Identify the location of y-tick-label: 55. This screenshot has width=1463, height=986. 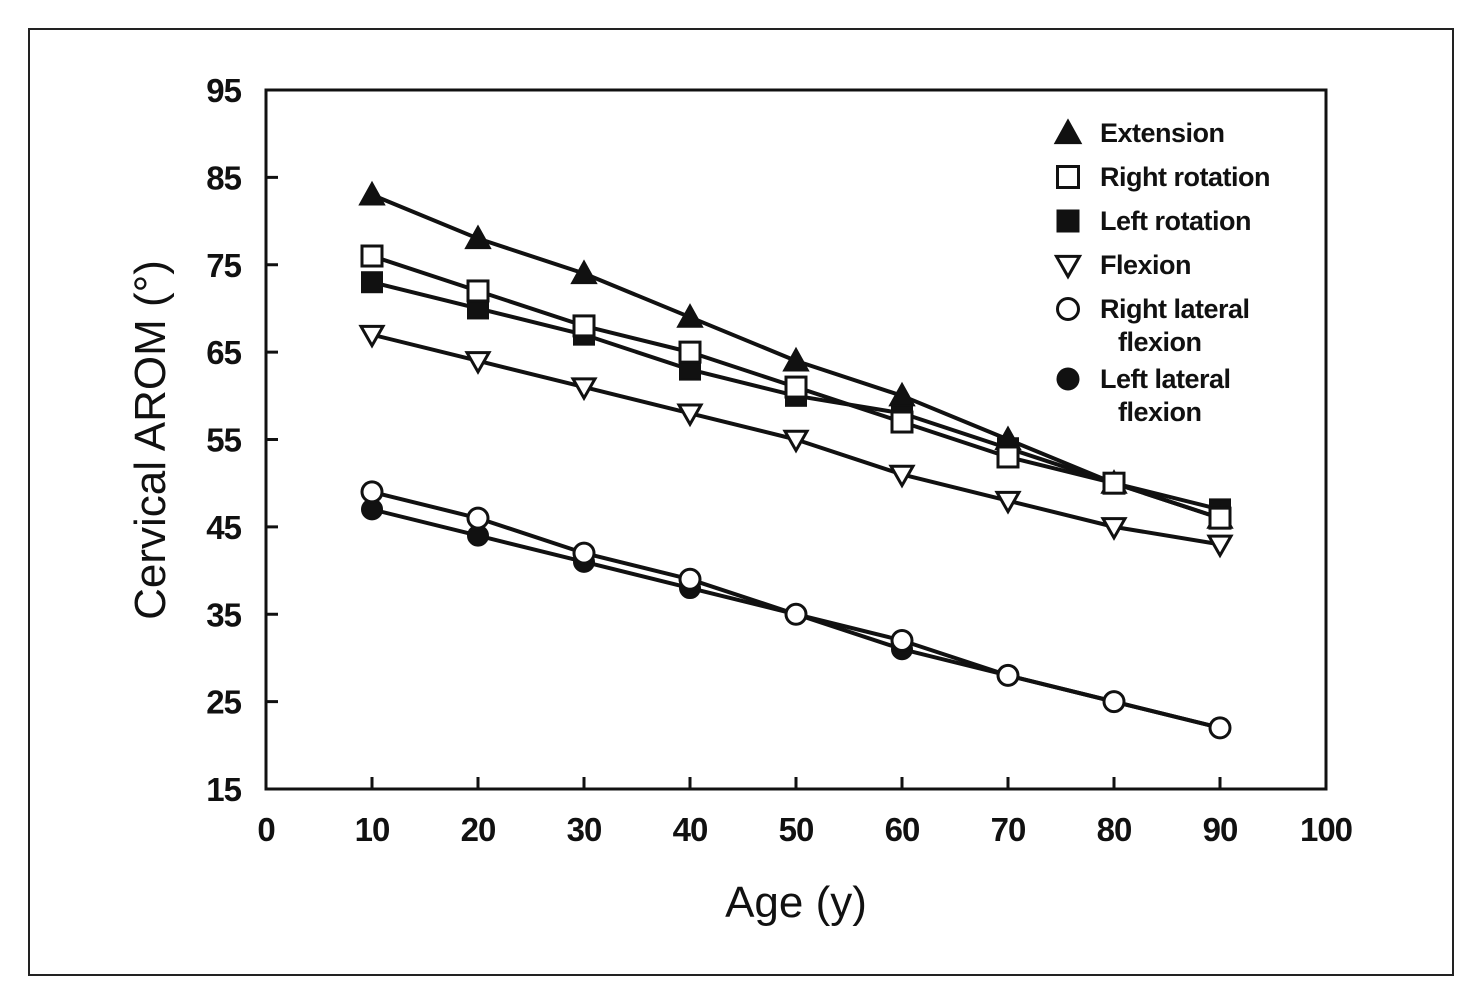
(223, 440).